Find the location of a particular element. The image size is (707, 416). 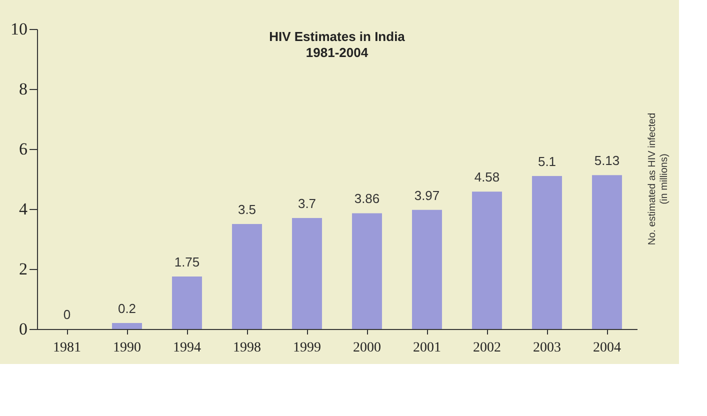

data-label: 3.5 is located at coordinates (247, 209).